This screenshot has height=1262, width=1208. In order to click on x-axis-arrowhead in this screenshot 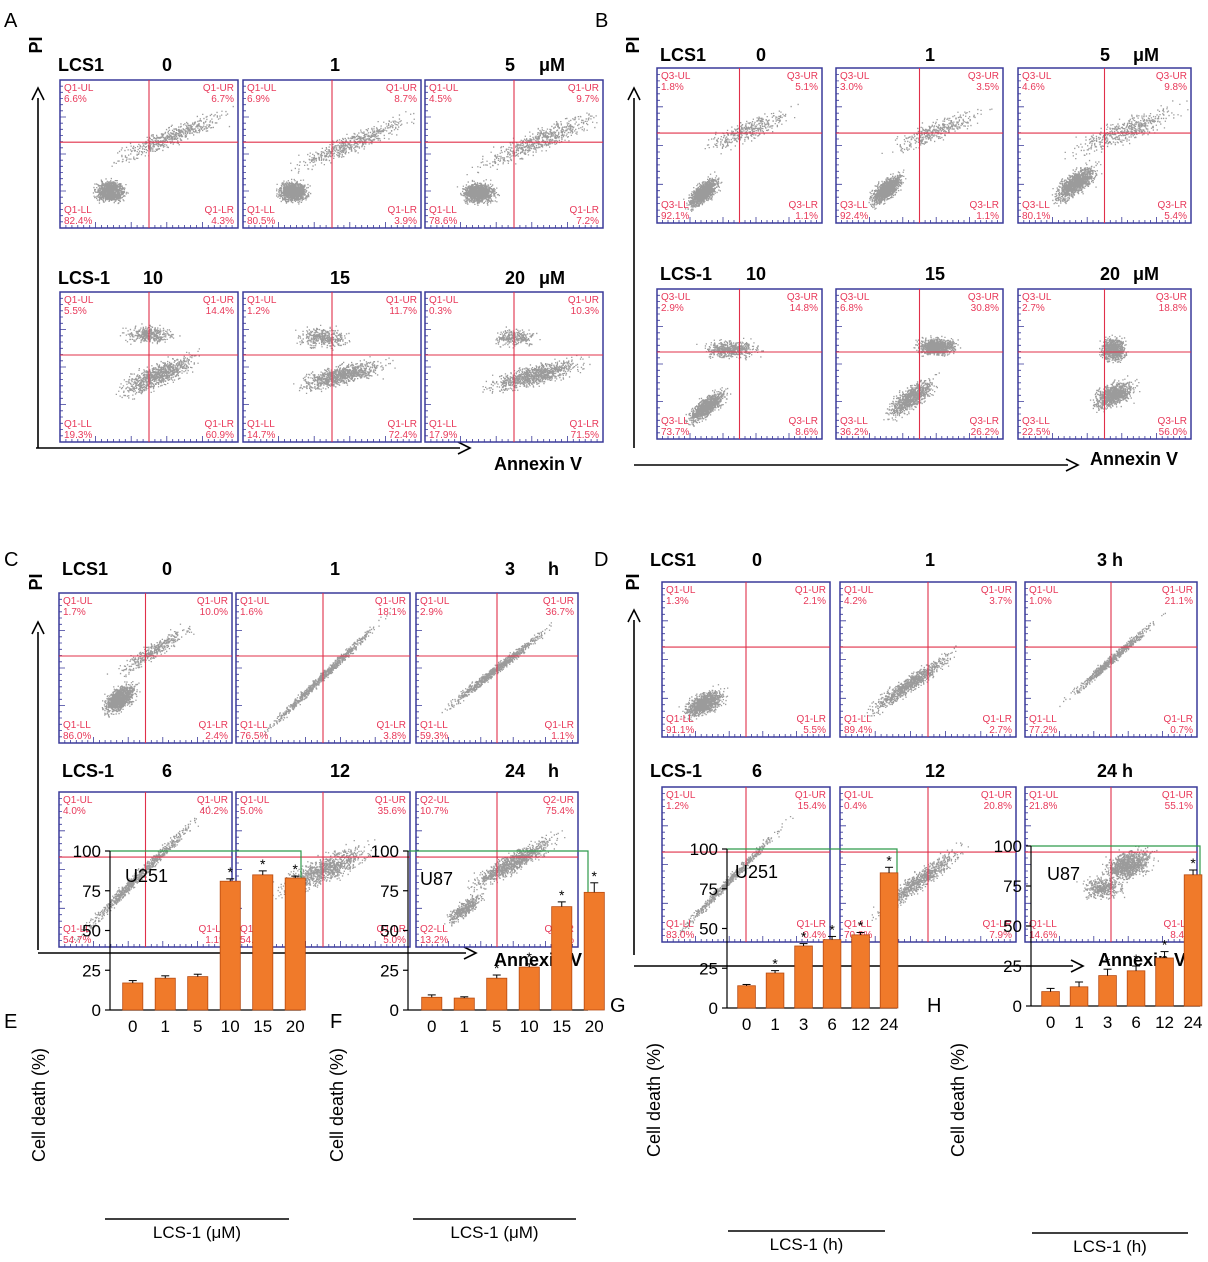, I will do `click(1077, 966)`.